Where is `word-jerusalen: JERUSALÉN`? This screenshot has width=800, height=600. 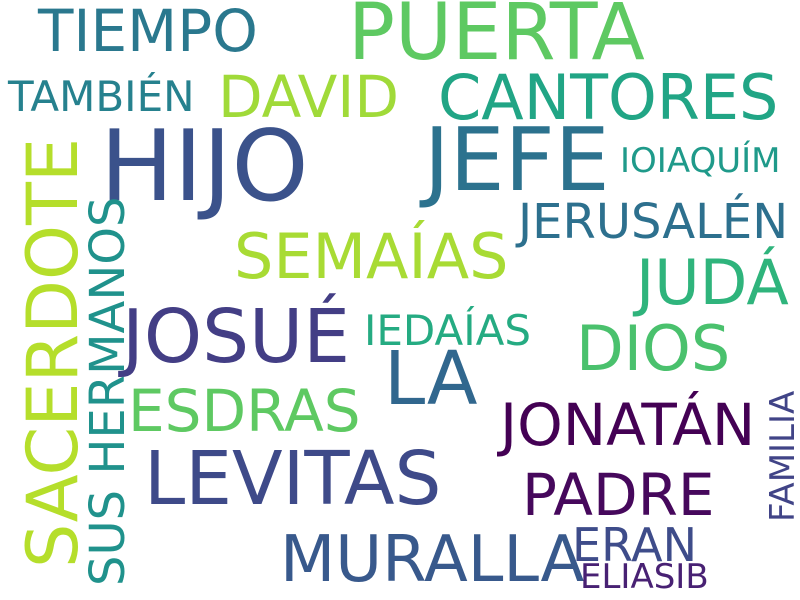
word-jerusalen: JERUSALÉN is located at coordinates (653, 222).